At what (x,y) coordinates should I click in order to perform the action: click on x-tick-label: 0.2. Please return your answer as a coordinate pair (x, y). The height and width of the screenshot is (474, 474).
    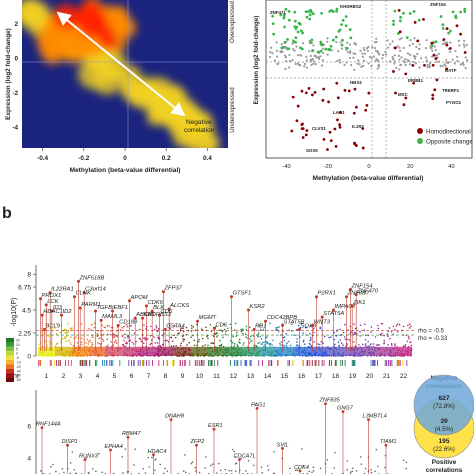
    Looking at the image, I should click on (166, 158).